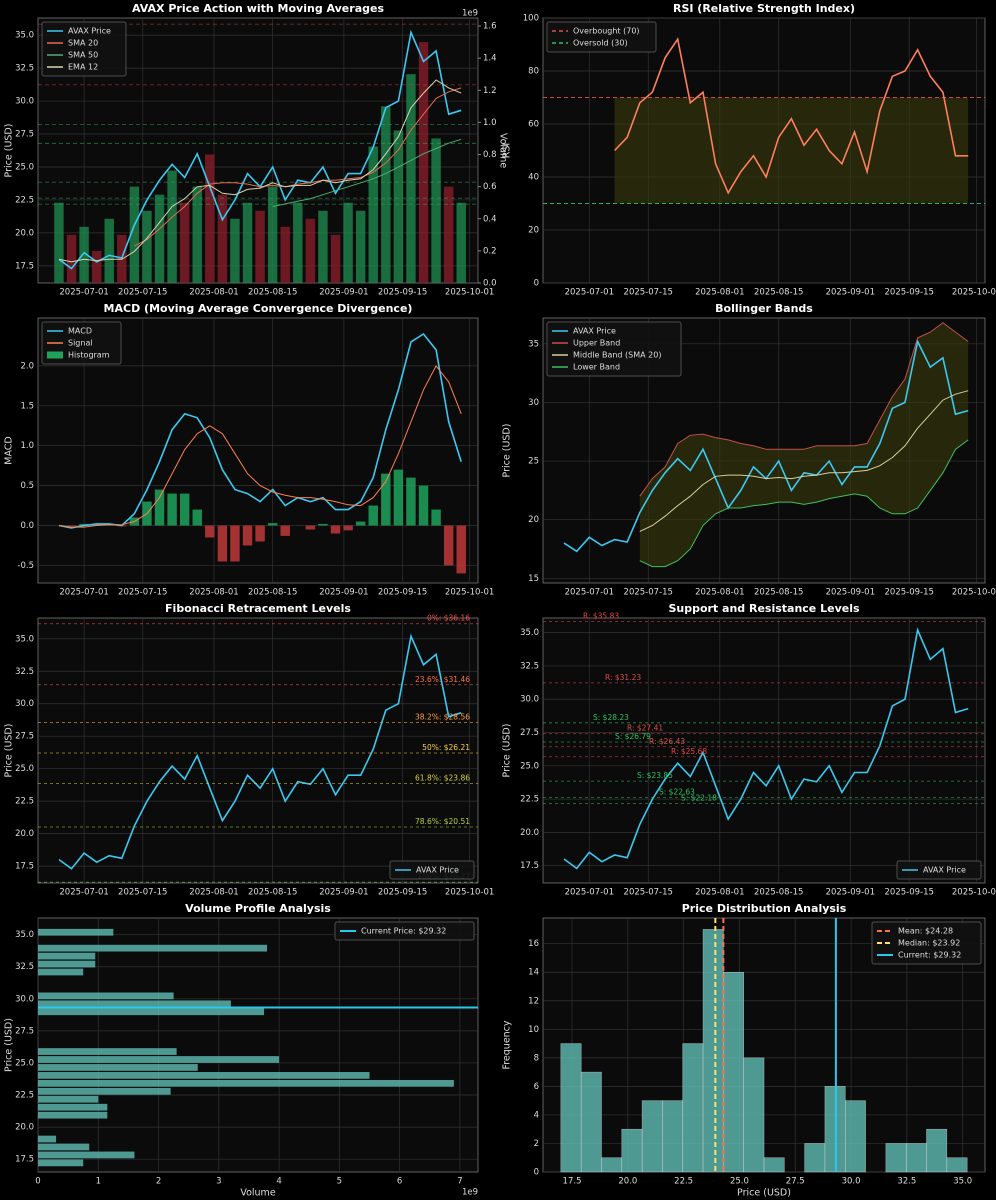 The height and width of the screenshot is (1200, 996). I want to click on x-tick-label: 2025-09-15, so click(402, 293).